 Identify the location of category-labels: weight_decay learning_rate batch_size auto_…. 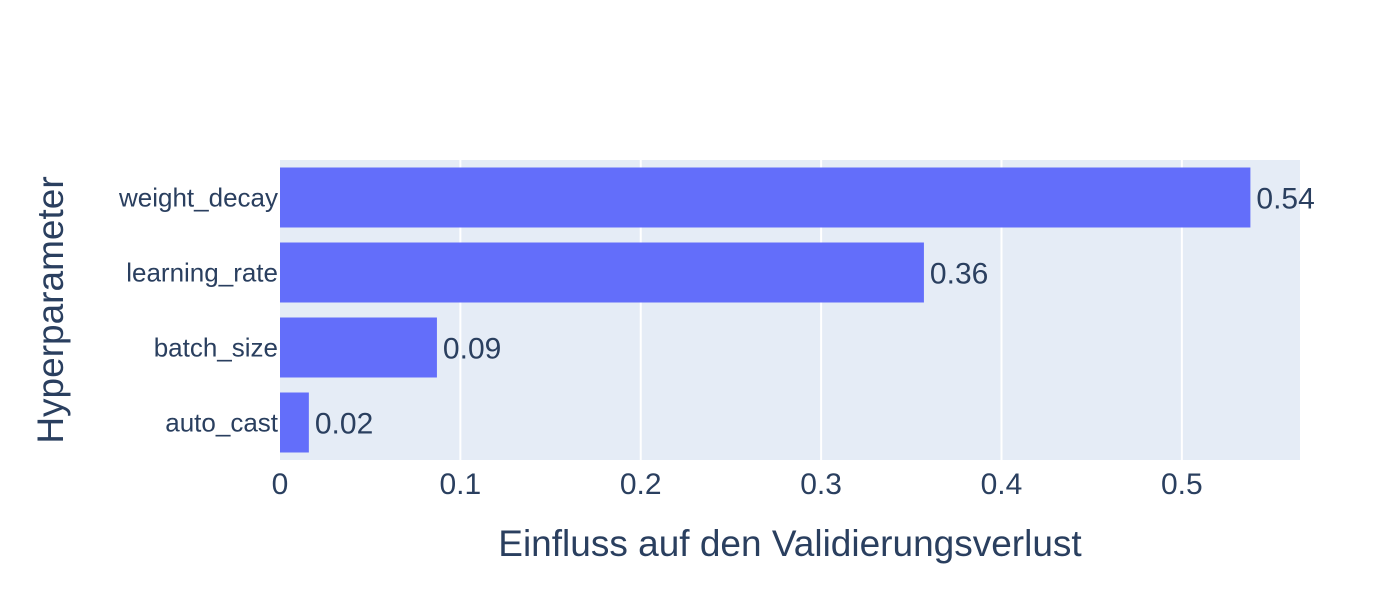
(198, 310).